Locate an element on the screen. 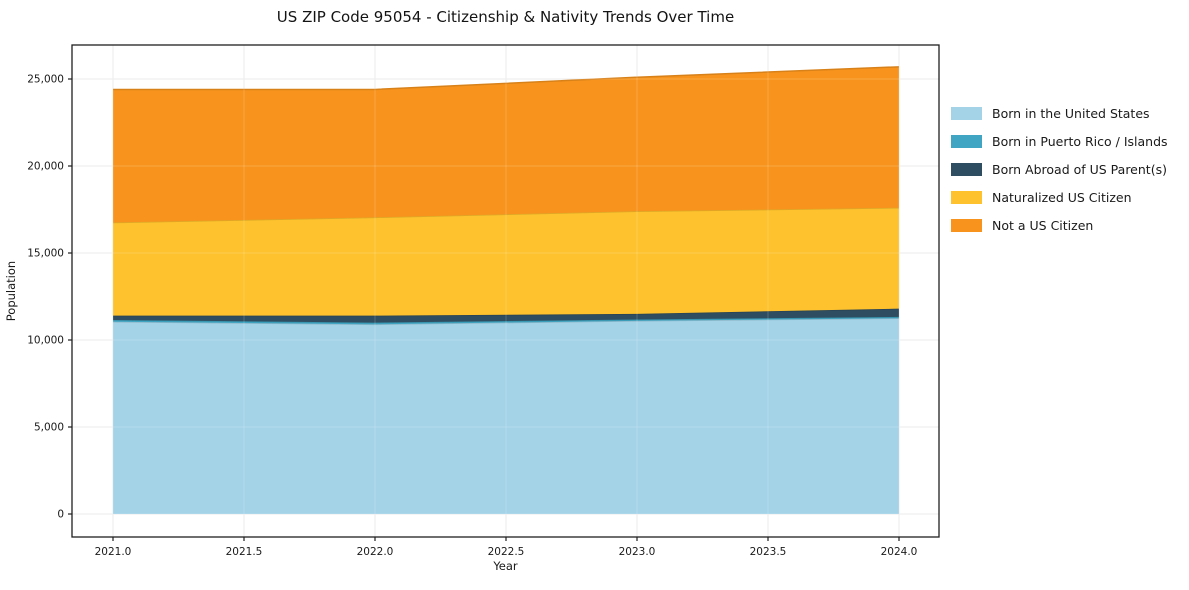 This screenshot has height=590, width=1189. legend-label: Born in Puerto Rico / Islands is located at coordinates (1080, 141).